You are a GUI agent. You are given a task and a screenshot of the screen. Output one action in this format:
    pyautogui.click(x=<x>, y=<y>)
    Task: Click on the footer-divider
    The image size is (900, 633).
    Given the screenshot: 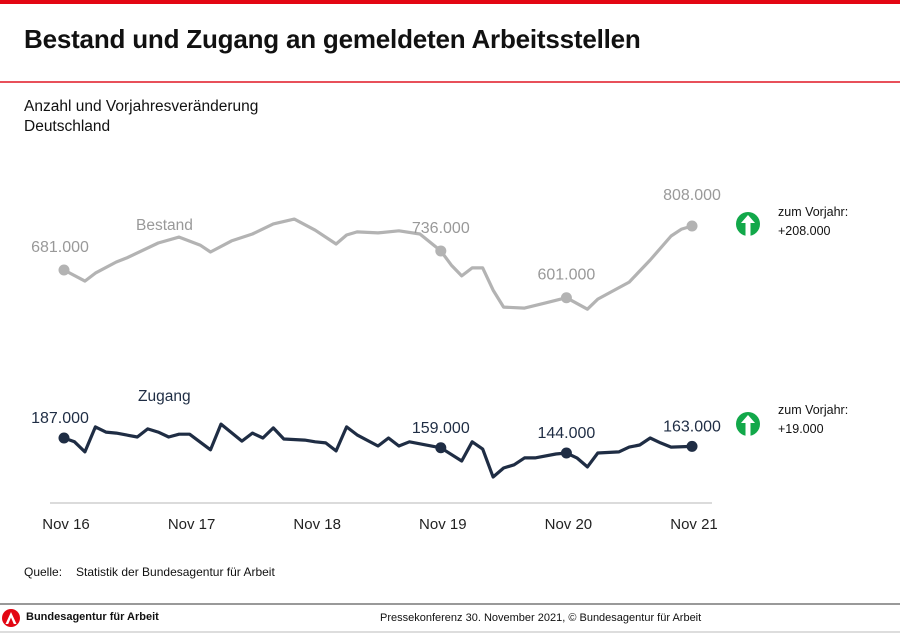 What is the action you would take?
    pyautogui.click(x=450, y=604)
    